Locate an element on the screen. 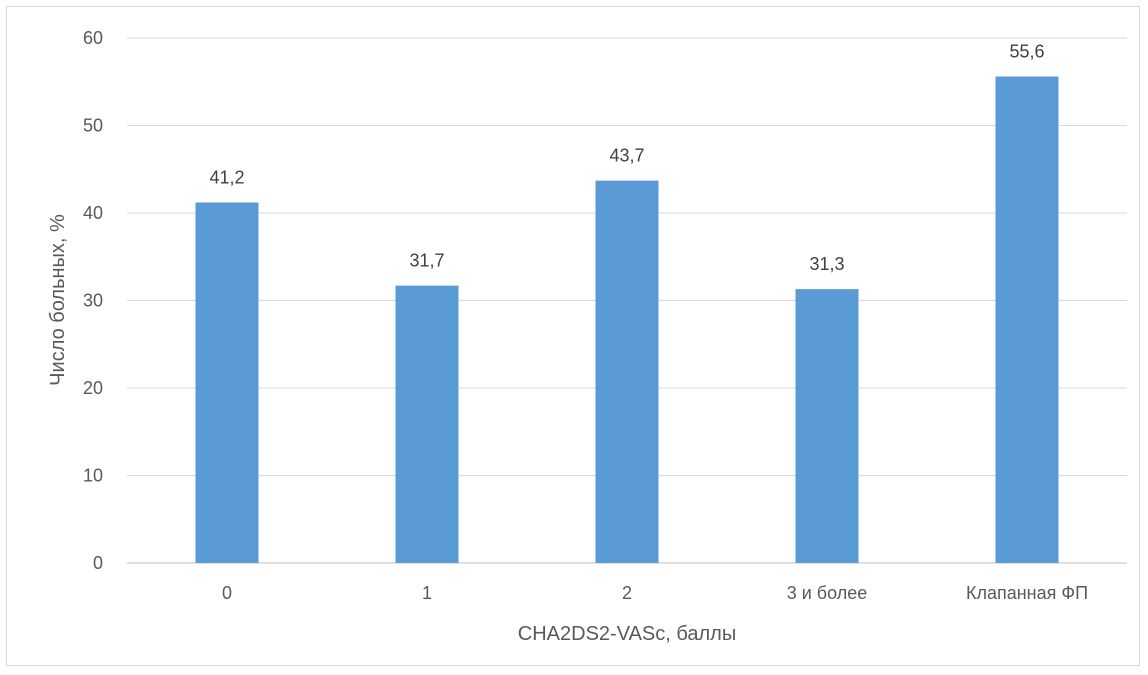 The width and height of the screenshot is (1148, 675). y-tick-label: 10 is located at coordinates (93, 476).